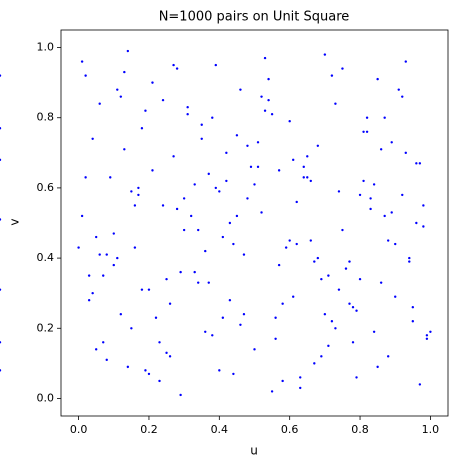 This screenshot has height=472, width=458. I want to click on y-tick-label: 0.0, so click(46, 397).